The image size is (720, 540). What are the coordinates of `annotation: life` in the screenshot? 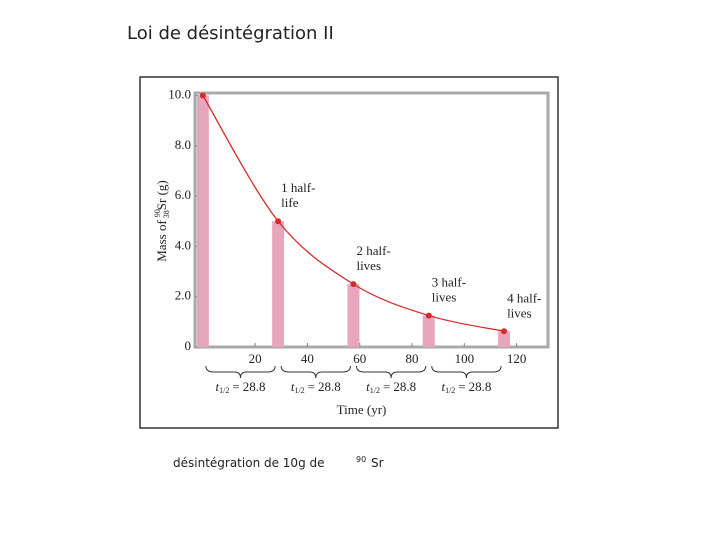 It's located at (290, 202).